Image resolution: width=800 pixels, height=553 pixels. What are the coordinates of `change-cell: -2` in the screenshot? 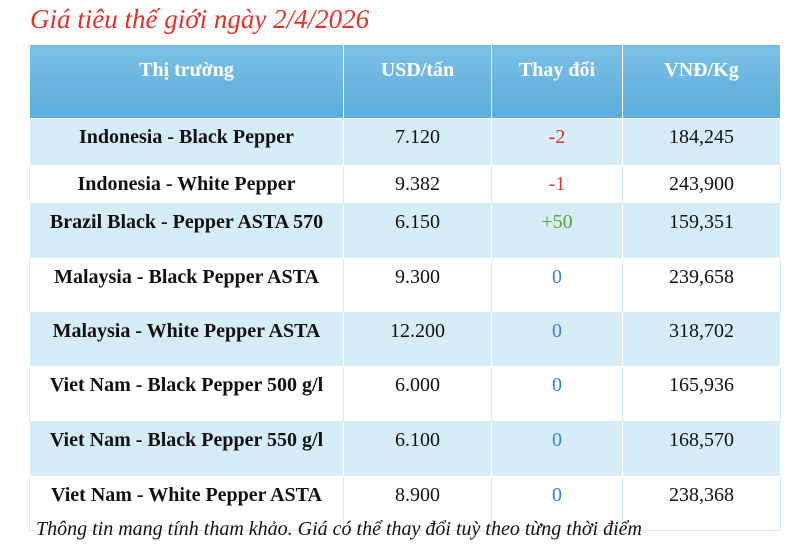 It's located at (557, 142).